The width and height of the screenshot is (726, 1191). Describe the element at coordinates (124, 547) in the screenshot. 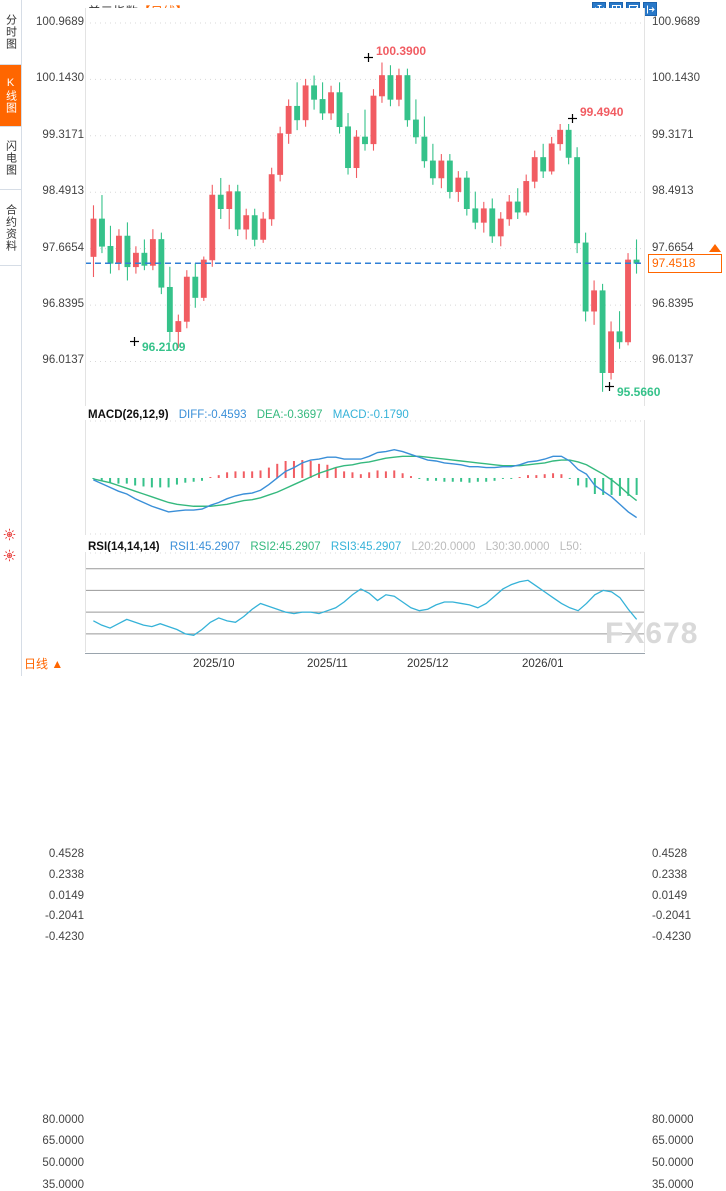

I see `rsi-title: RSI(14,14,14)` at that location.